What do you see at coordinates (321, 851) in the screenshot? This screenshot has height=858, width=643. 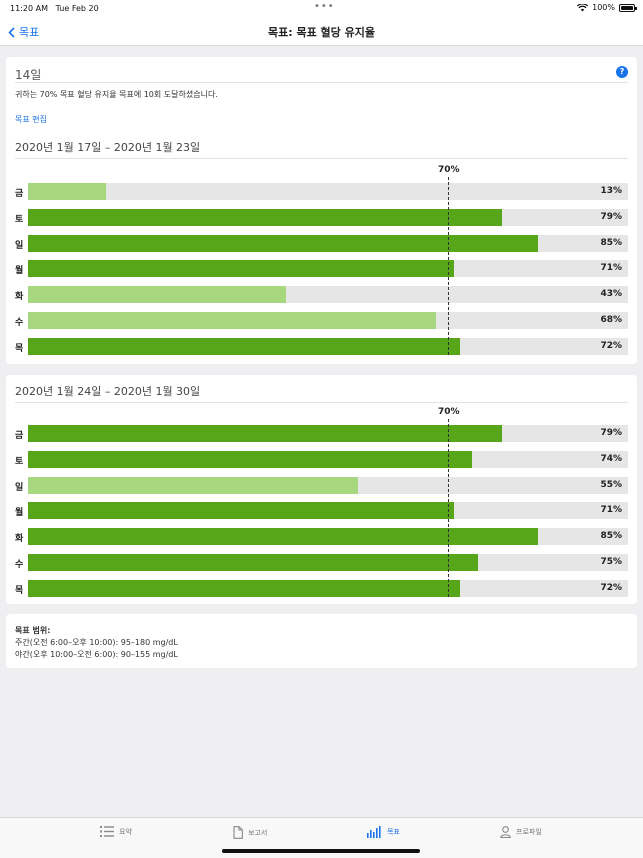 I see `home-indicator` at bounding box center [321, 851].